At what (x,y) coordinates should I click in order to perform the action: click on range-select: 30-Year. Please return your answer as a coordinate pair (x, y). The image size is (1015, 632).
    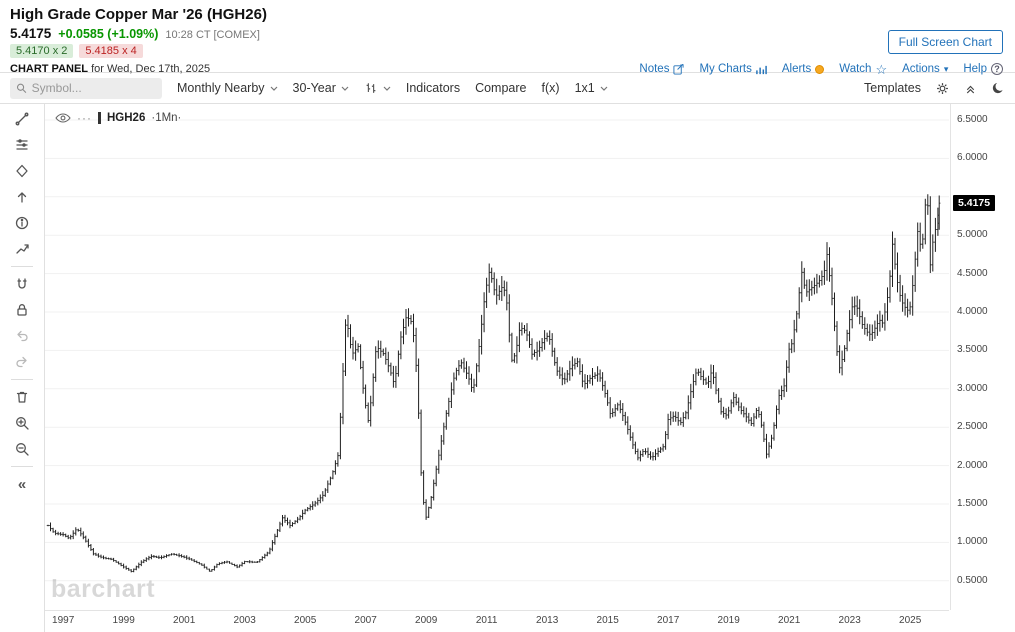
    Looking at the image, I should click on (321, 88).